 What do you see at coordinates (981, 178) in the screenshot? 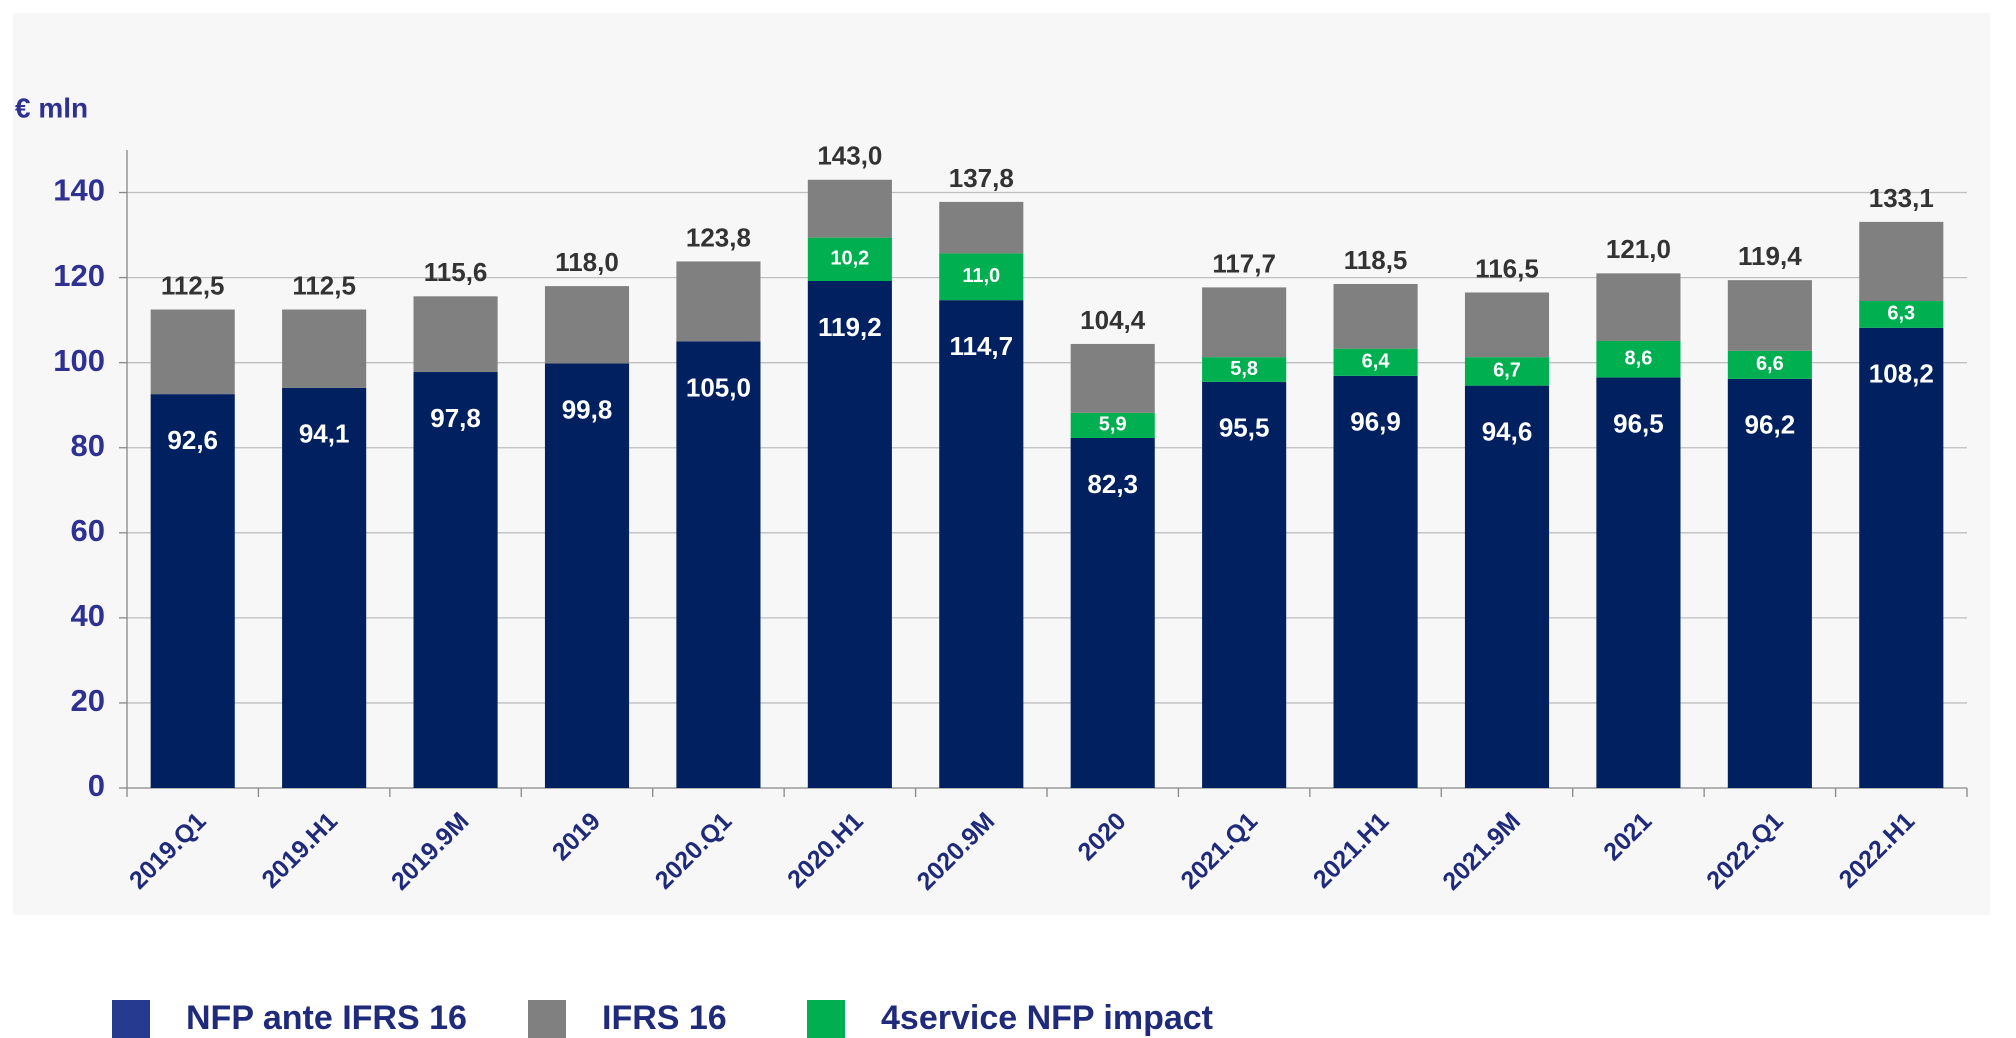
I see `total-label: 137,8` at bounding box center [981, 178].